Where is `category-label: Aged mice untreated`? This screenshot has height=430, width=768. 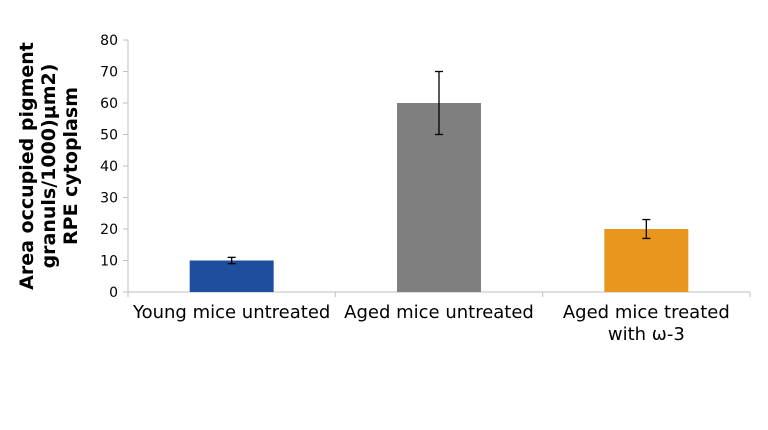
category-label: Aged mice untreated is located at coordinates (439, 312).